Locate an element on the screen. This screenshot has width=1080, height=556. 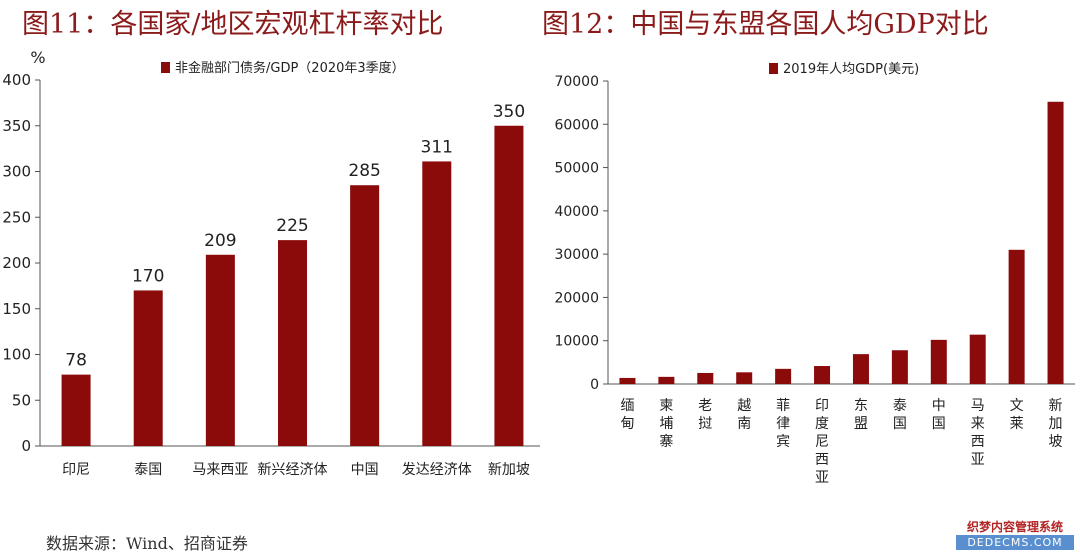
y-tick-label: 50 is located at coordinates (21, 400).